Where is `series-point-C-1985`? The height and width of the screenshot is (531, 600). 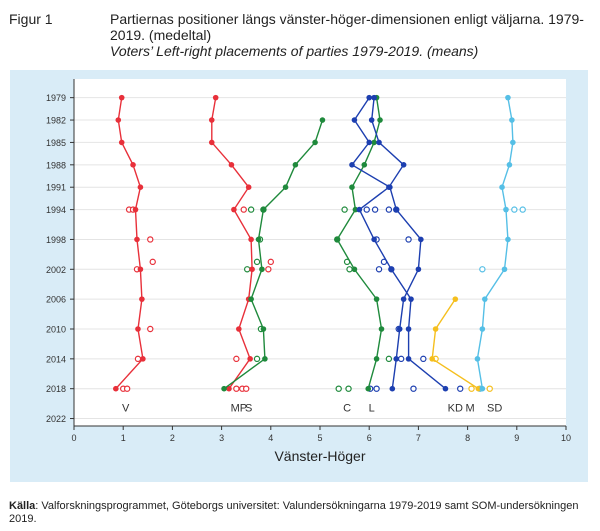
series-point-C-1985 is located at coordinates (374, 142).